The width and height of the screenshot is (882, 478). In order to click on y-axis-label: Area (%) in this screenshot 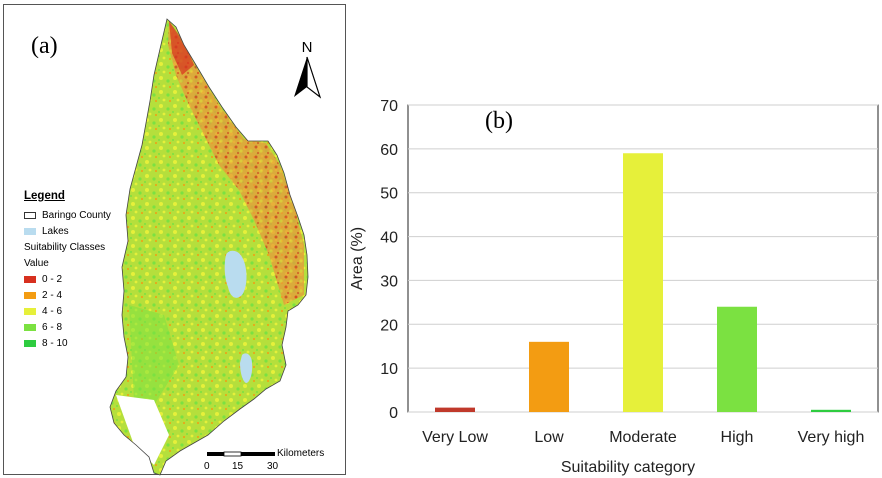, I will do `click(357, 258)`.